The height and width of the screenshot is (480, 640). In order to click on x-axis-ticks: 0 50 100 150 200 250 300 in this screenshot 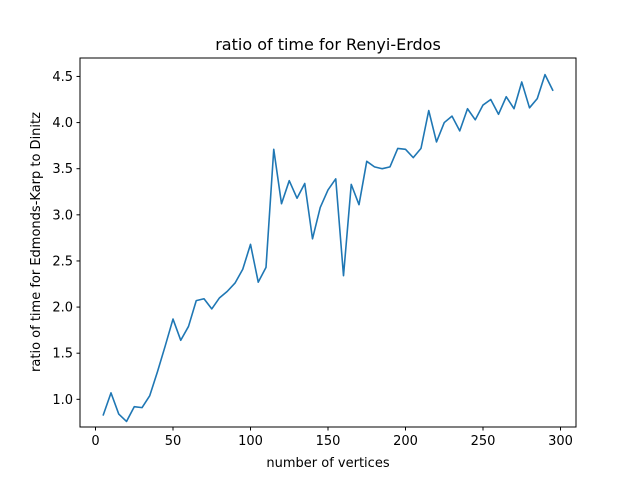, I will do `click(332, 438)`.